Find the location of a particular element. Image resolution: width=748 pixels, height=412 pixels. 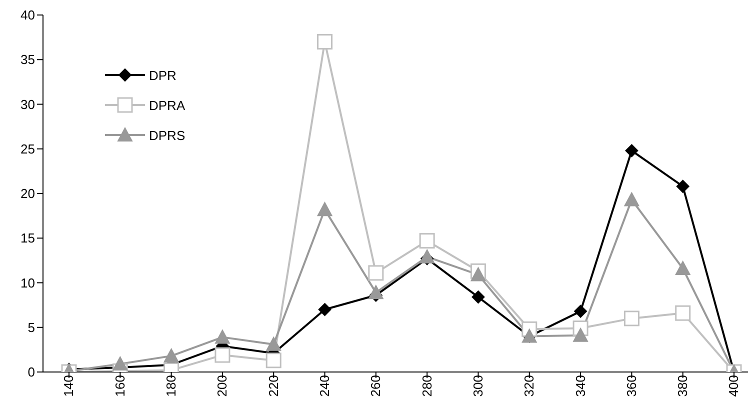

legend-label: DPRA is located at coordinates (167, 105).